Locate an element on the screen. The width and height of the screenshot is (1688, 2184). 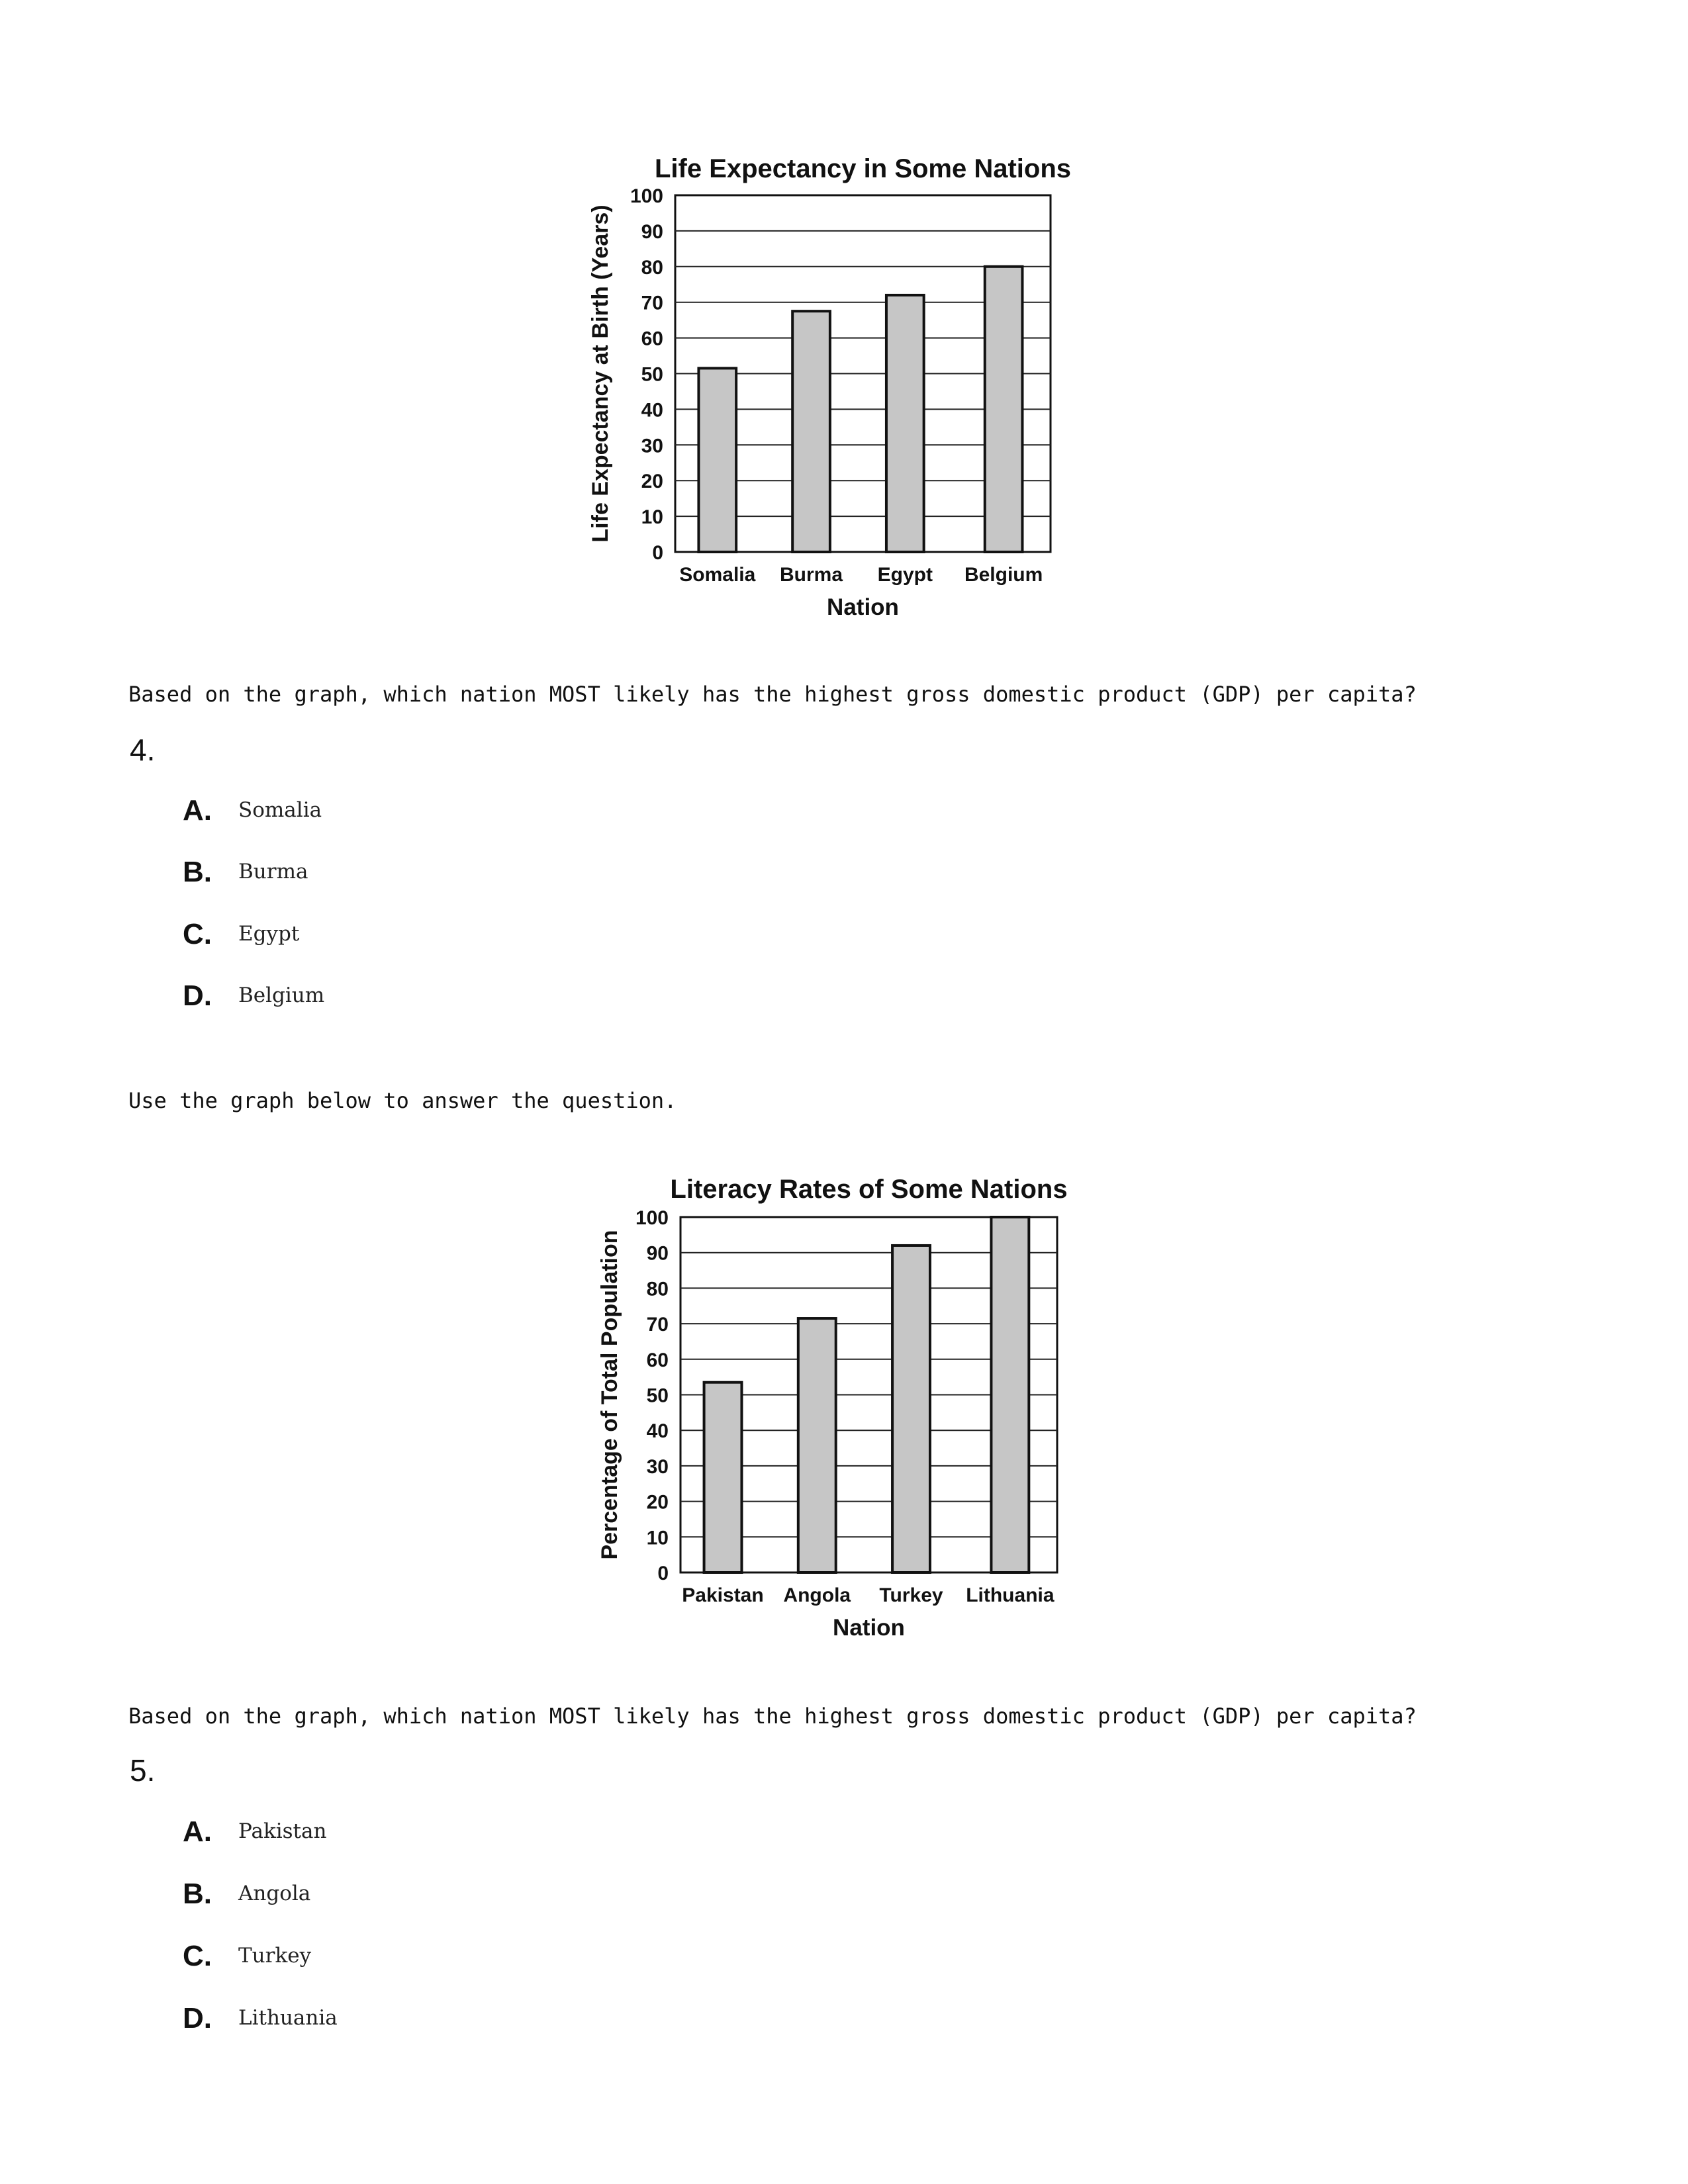
x-tick-label: Somalia is located at coordinates (717, 575).